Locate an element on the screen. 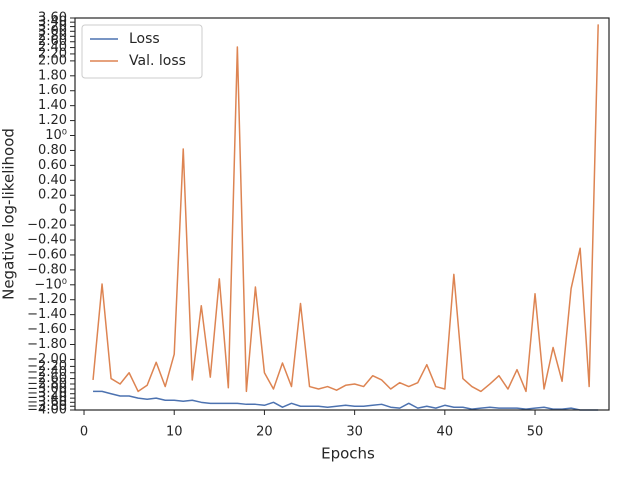  y-tick-label: 1.20 is located at coordinates (52, 120).